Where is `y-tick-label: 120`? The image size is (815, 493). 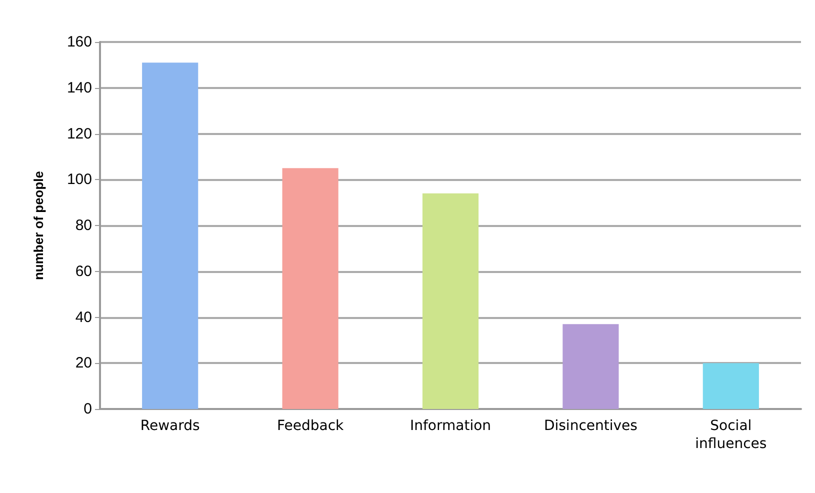
y-tick-label: 120 is located at coordinates (79, 133).